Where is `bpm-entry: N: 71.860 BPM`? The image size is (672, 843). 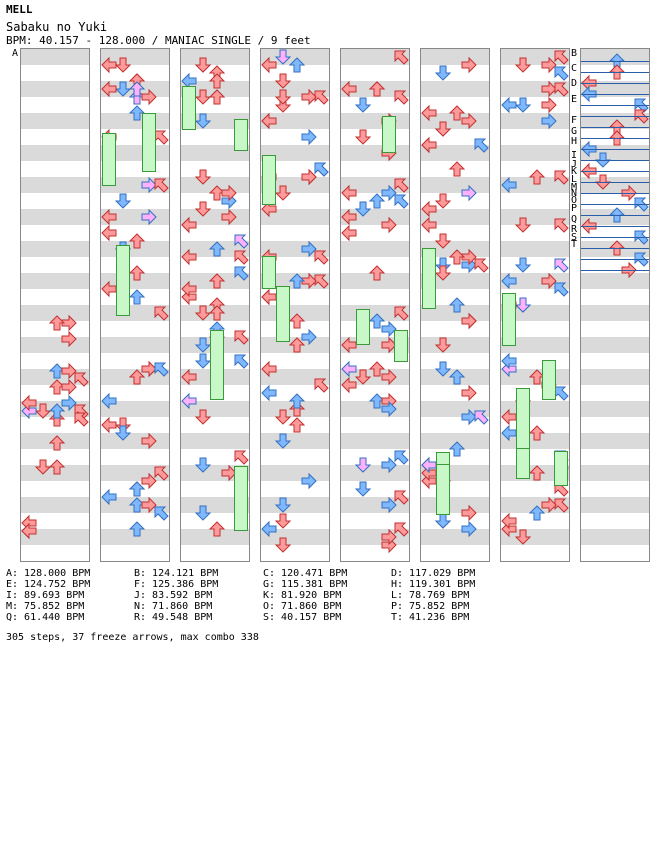 bpm-entry: N: 71.860 BPM is located at coordinates (173, 606).